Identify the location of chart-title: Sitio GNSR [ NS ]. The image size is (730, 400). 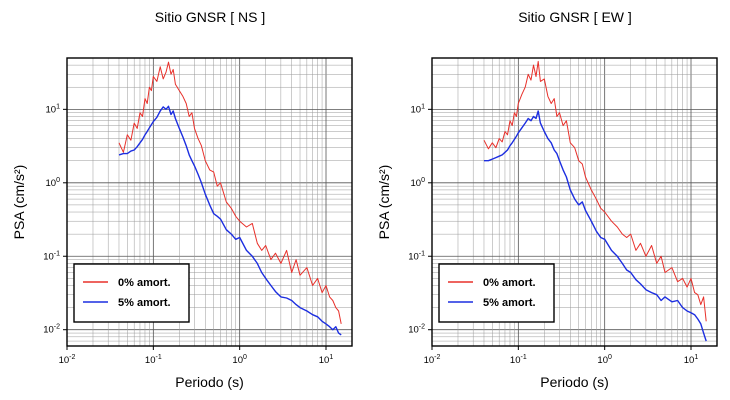
(210, 17).